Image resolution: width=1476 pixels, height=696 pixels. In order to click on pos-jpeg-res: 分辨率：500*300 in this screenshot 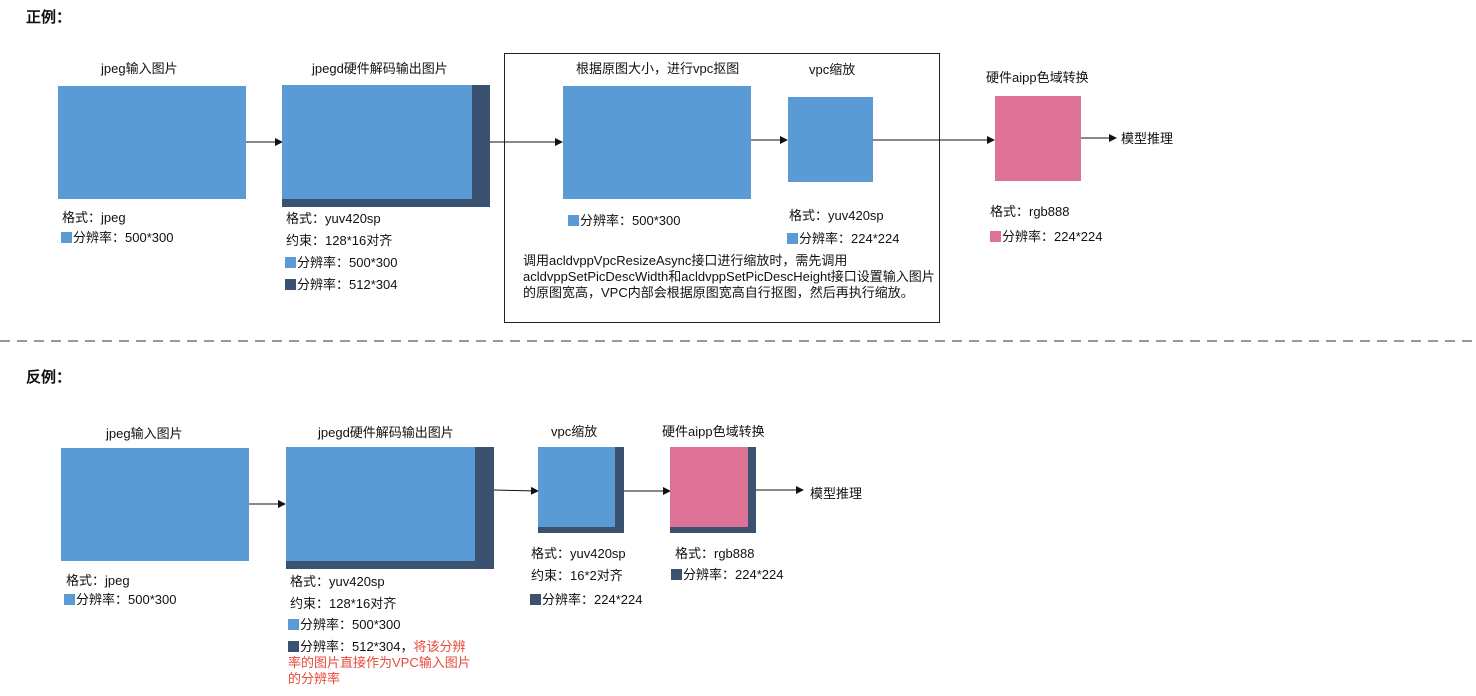, I will do `click(123, 237)`.